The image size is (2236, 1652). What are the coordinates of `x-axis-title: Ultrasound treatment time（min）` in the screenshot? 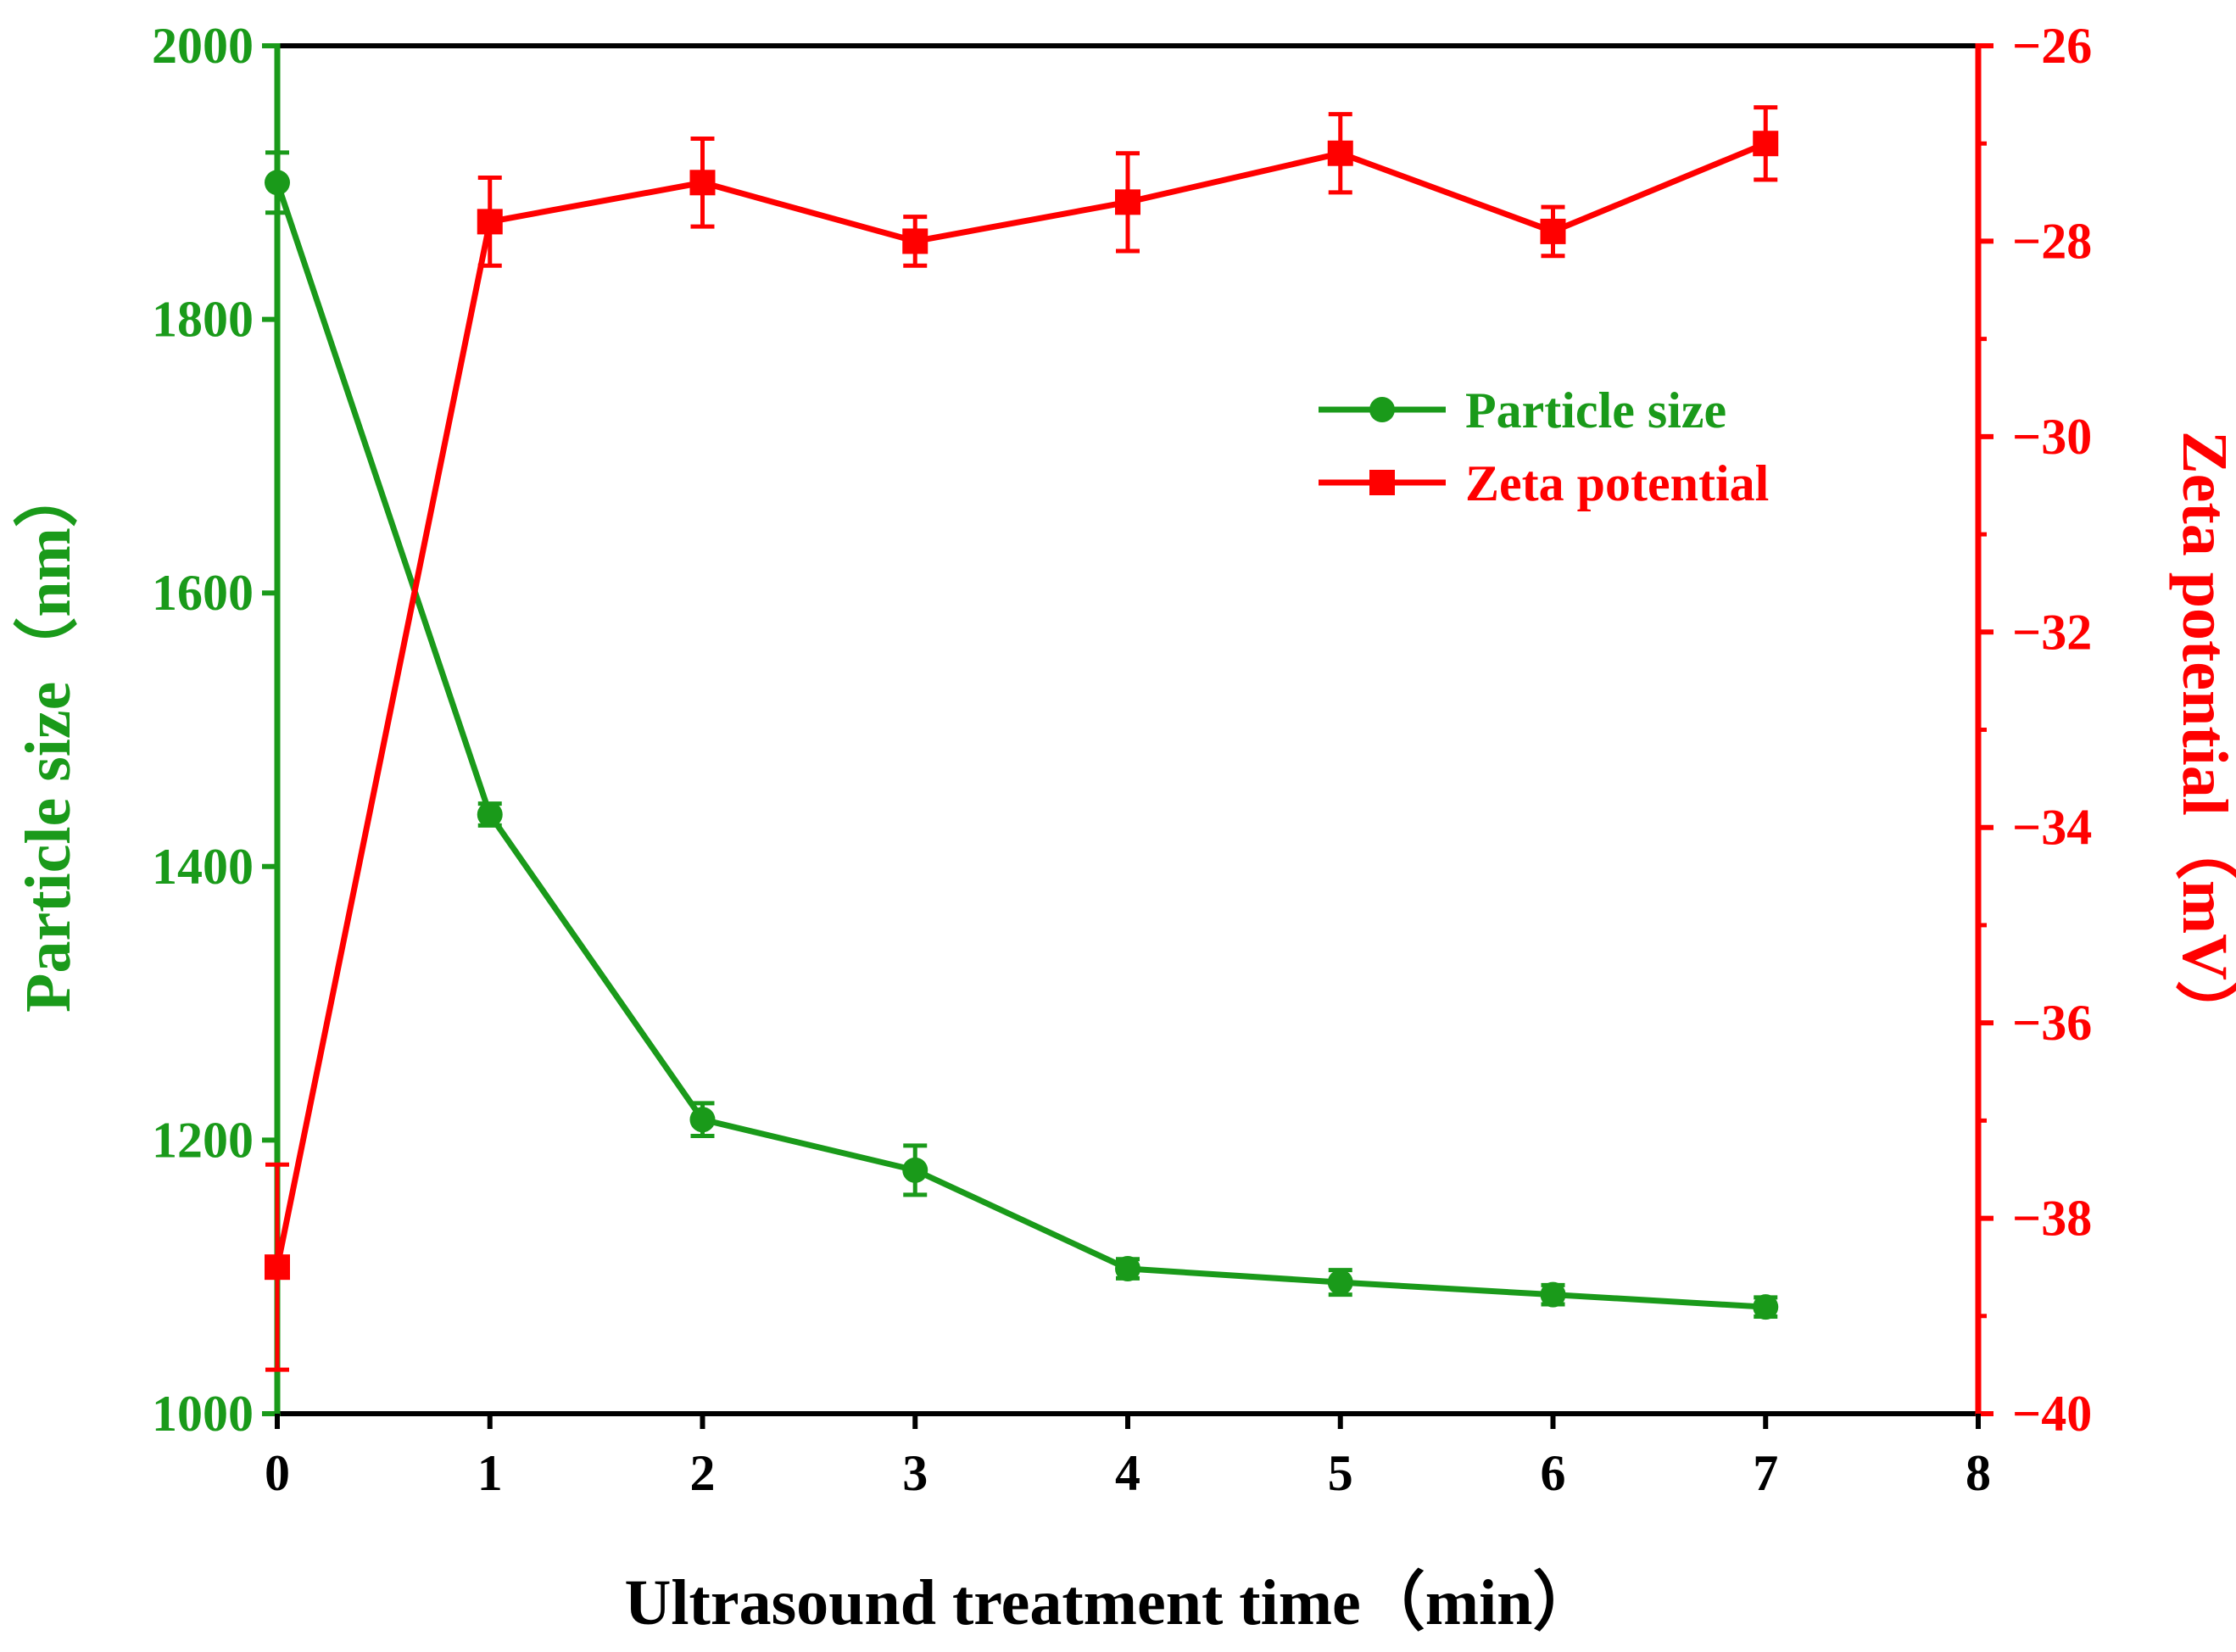 It's located at (1111, 1602).